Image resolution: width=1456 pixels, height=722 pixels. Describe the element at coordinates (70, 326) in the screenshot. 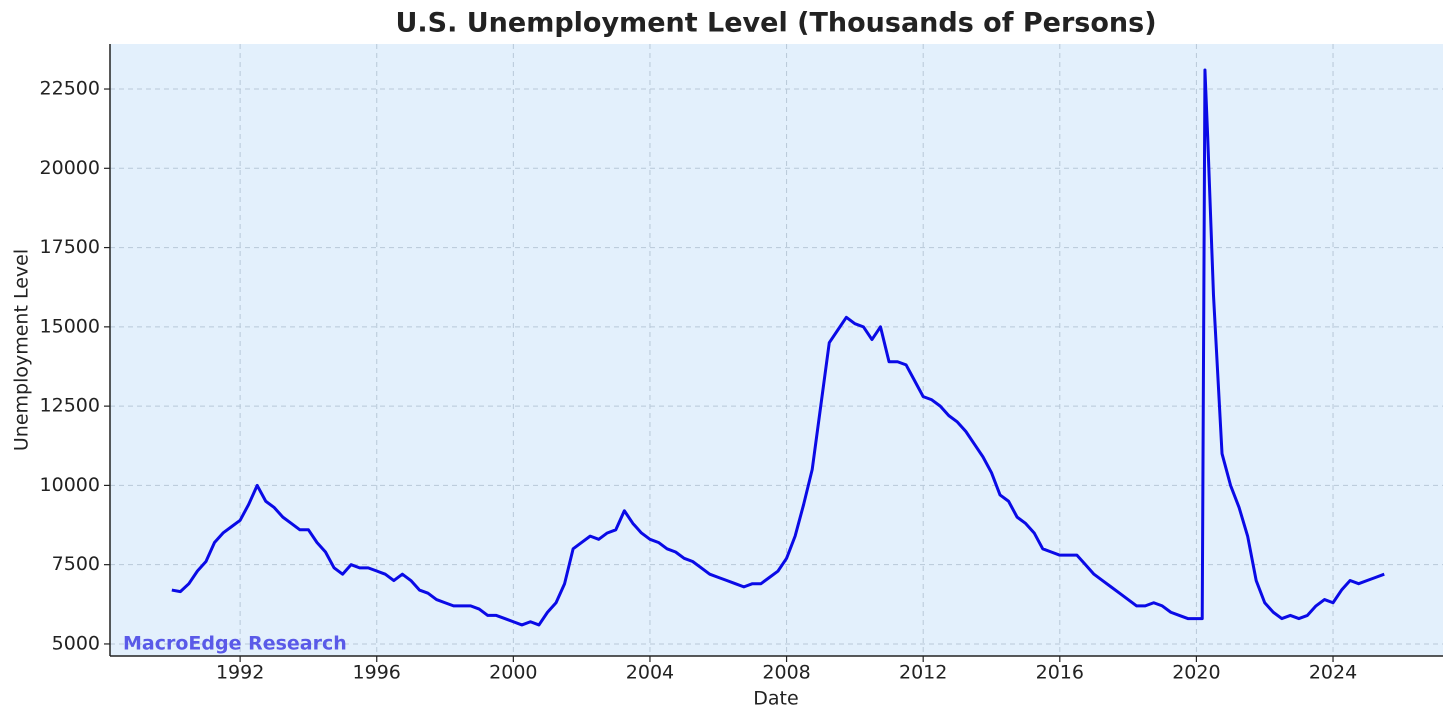

I see `y-tick-label: 15000` at that location.